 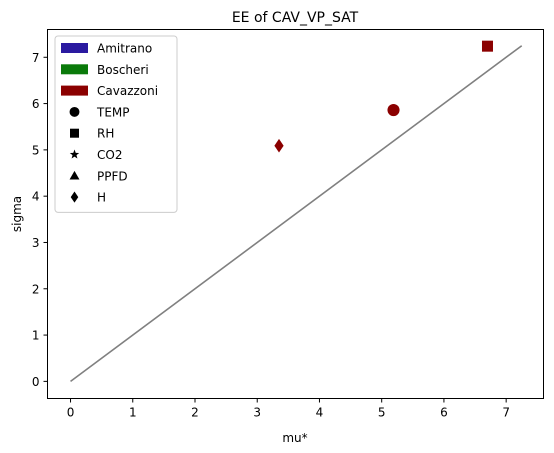 What do you see at coordinates (36, 104) in the screenshot?
I see `y-tick-label: 6` at bounding box center [36, 104].